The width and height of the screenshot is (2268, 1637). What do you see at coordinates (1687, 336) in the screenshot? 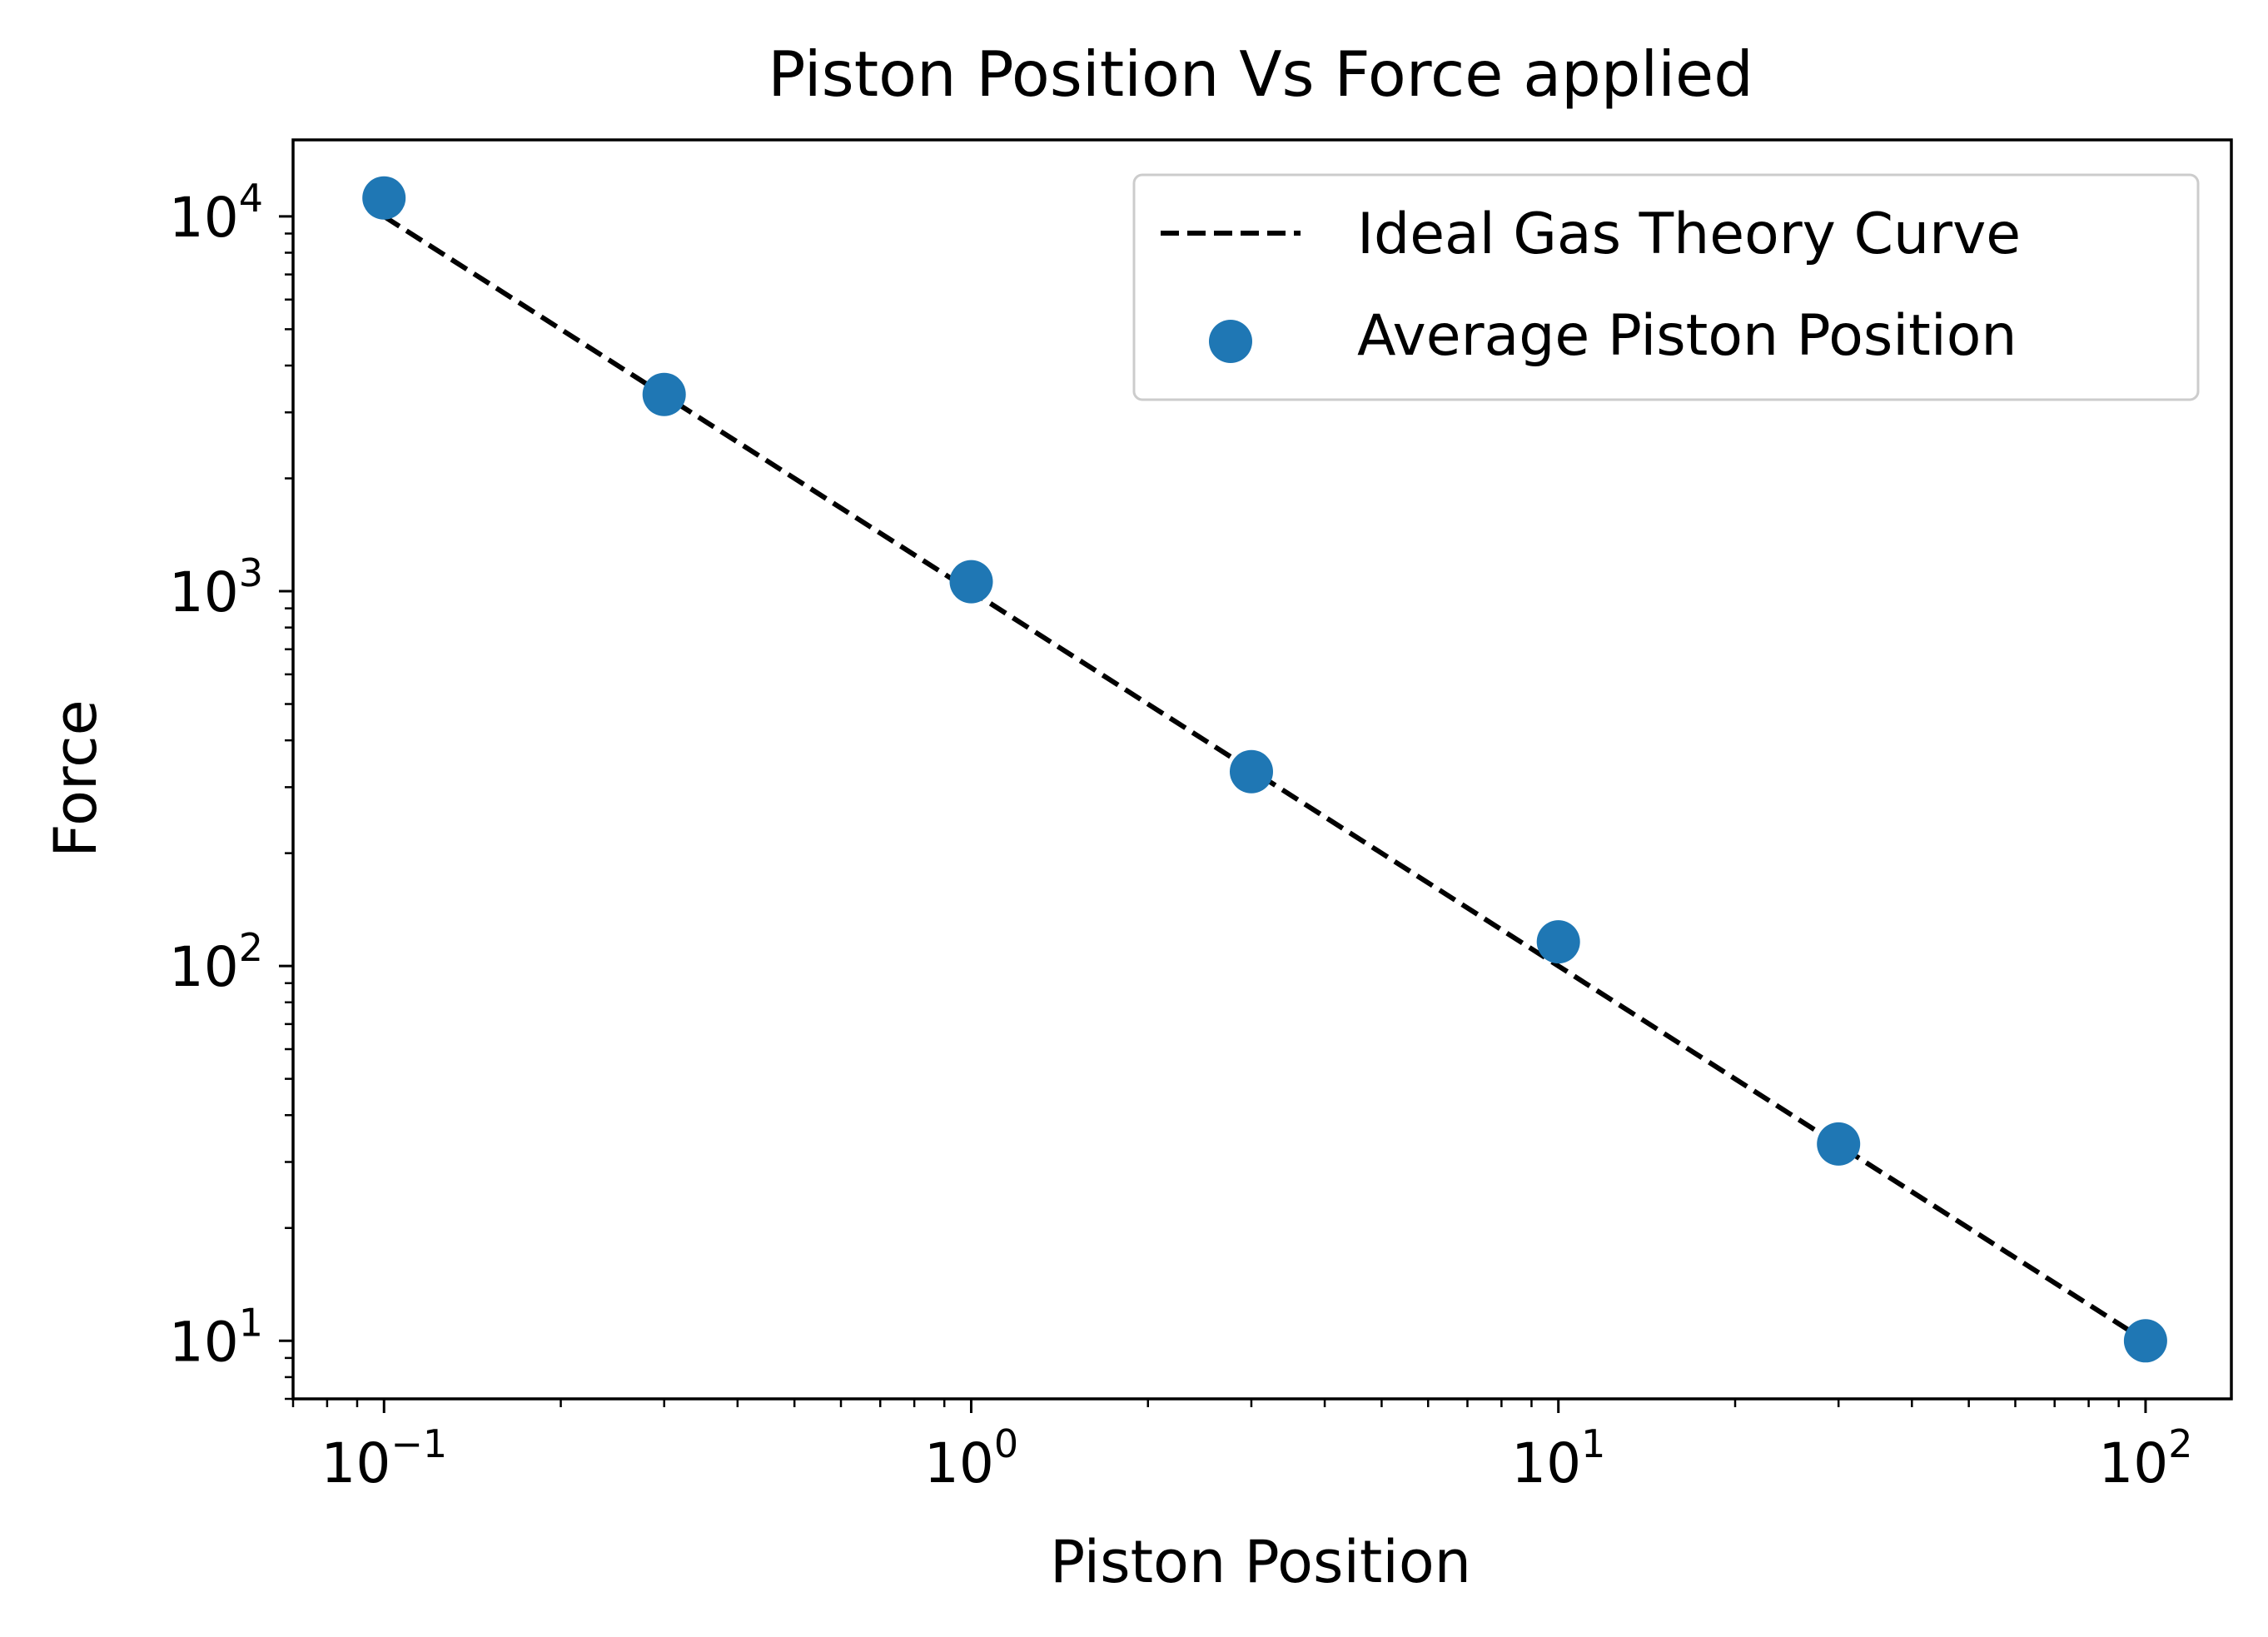
I see `legend-label: Average Piston Position` at bounding box center [1687, 336].